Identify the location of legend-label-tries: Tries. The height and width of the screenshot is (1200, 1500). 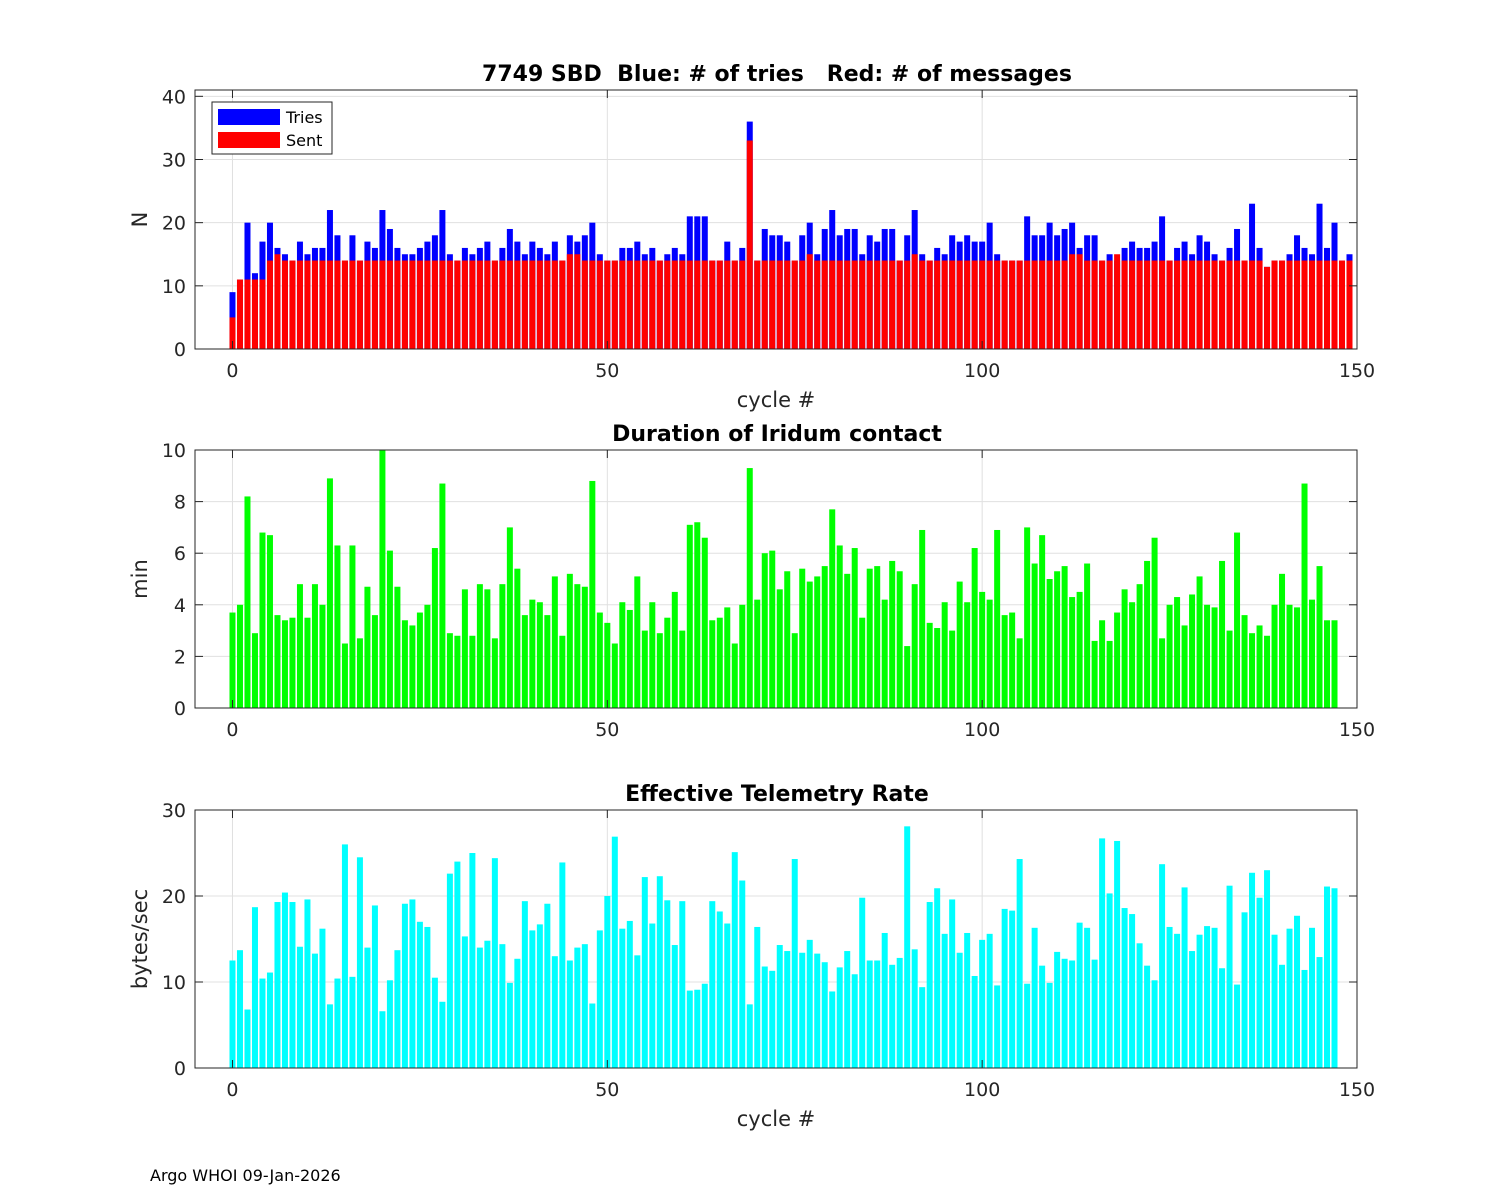
(304, 117).